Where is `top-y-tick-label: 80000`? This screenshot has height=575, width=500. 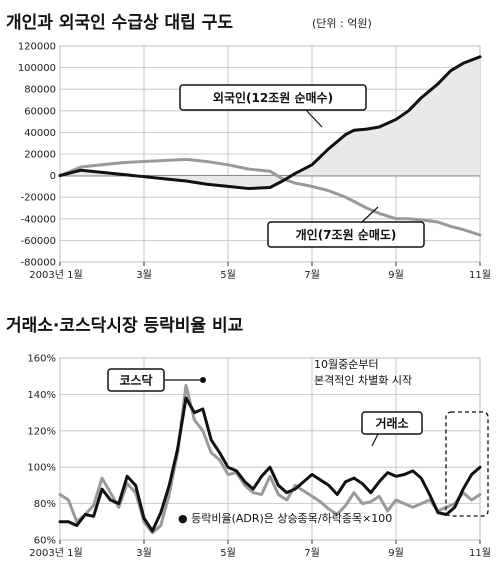 top-y-tick-label: 80000 is located at coordinates (40, 90).